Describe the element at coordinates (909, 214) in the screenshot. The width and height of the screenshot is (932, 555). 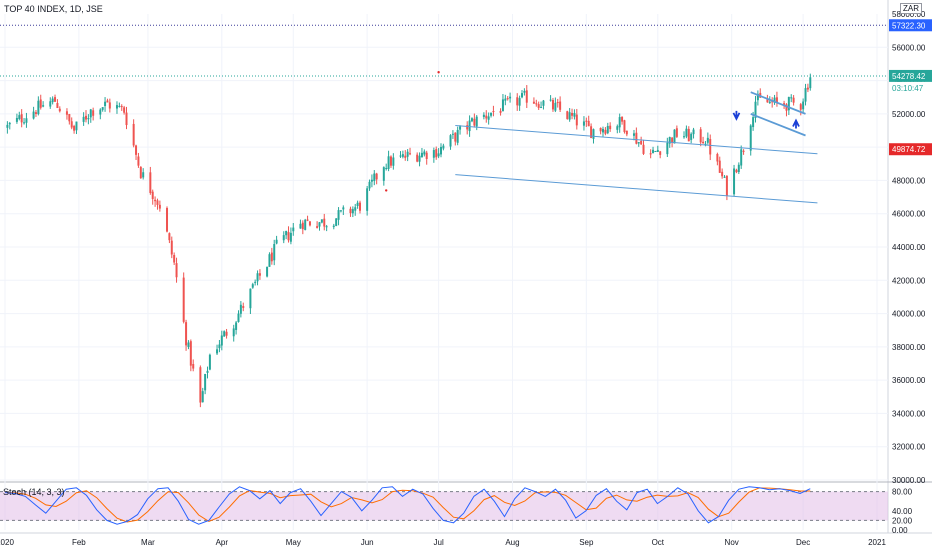
I see `price-tick-label: 46000.00` at that location.